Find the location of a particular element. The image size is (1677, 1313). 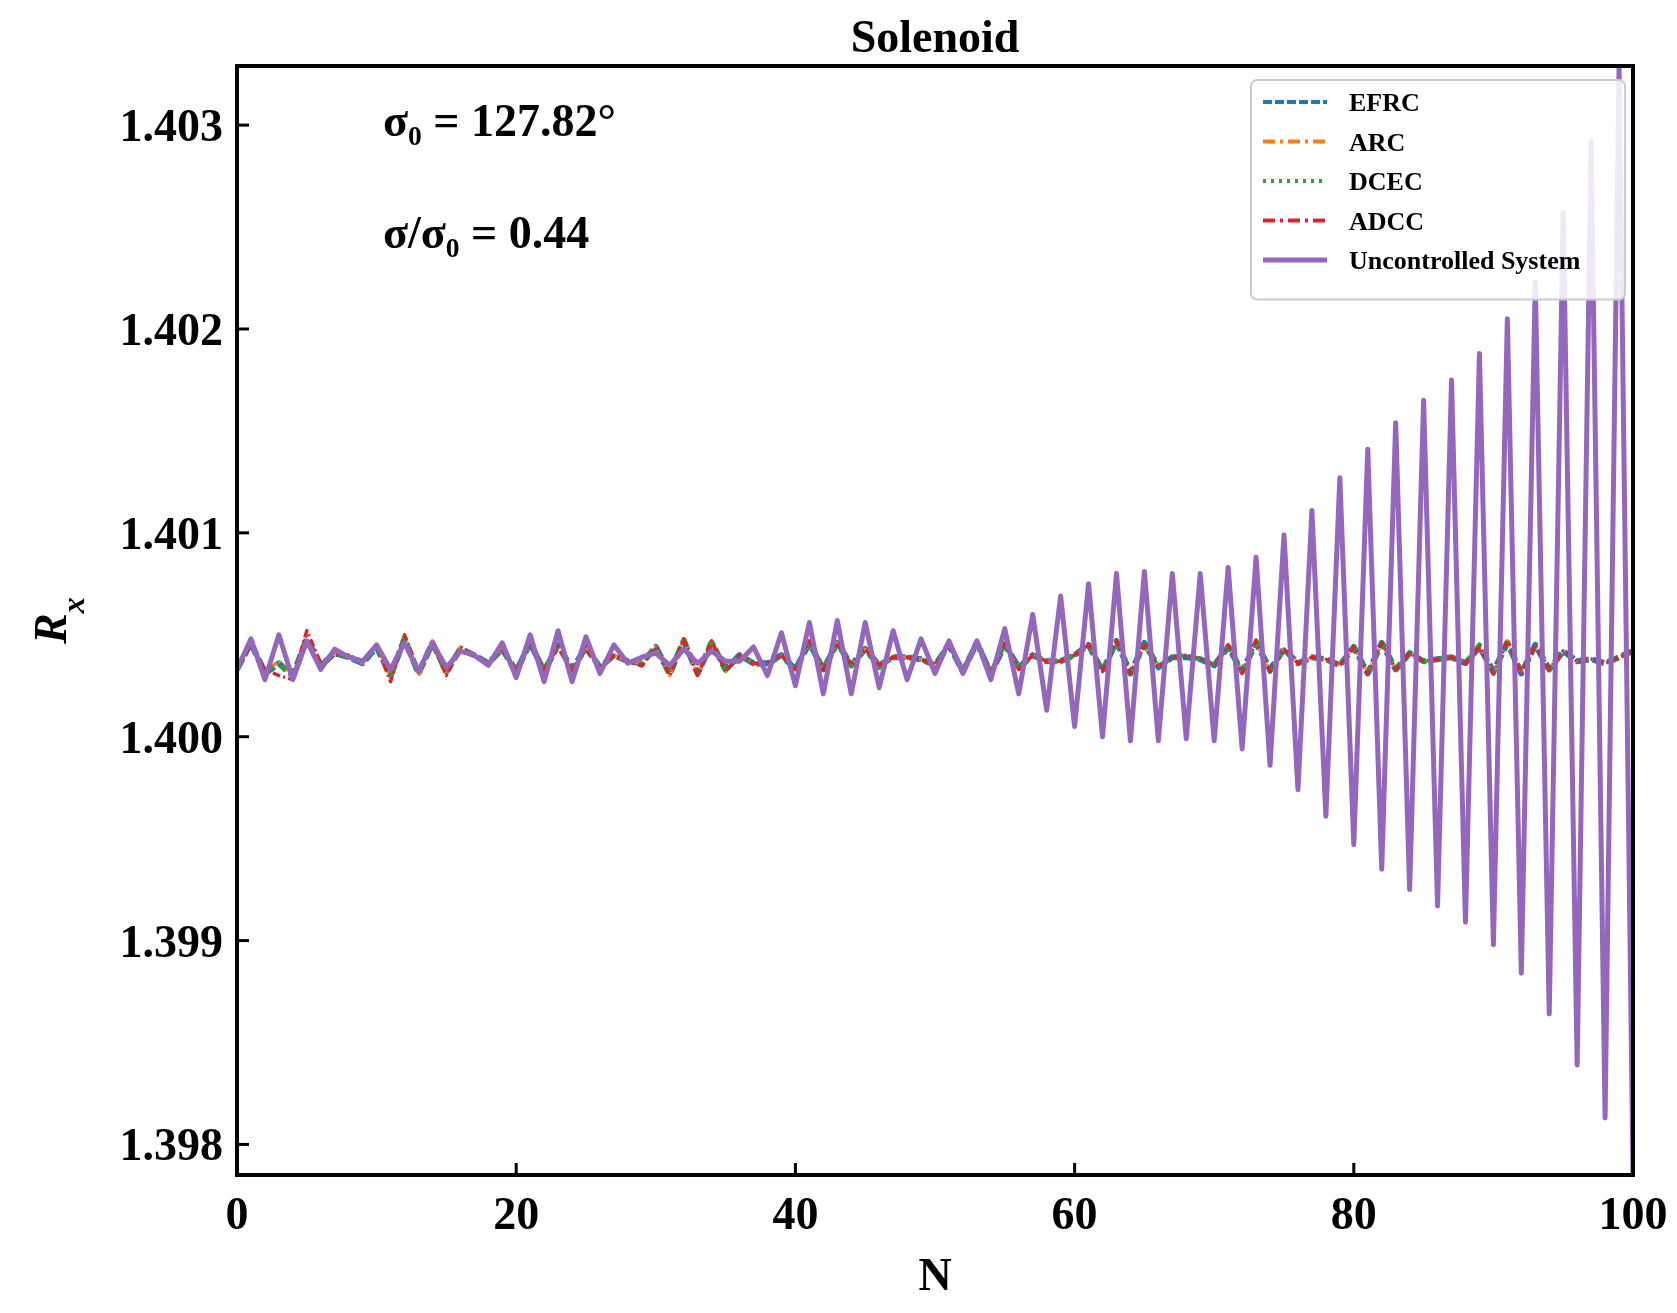

x-tick-label: 20 is located at coordinates (516, 1213).